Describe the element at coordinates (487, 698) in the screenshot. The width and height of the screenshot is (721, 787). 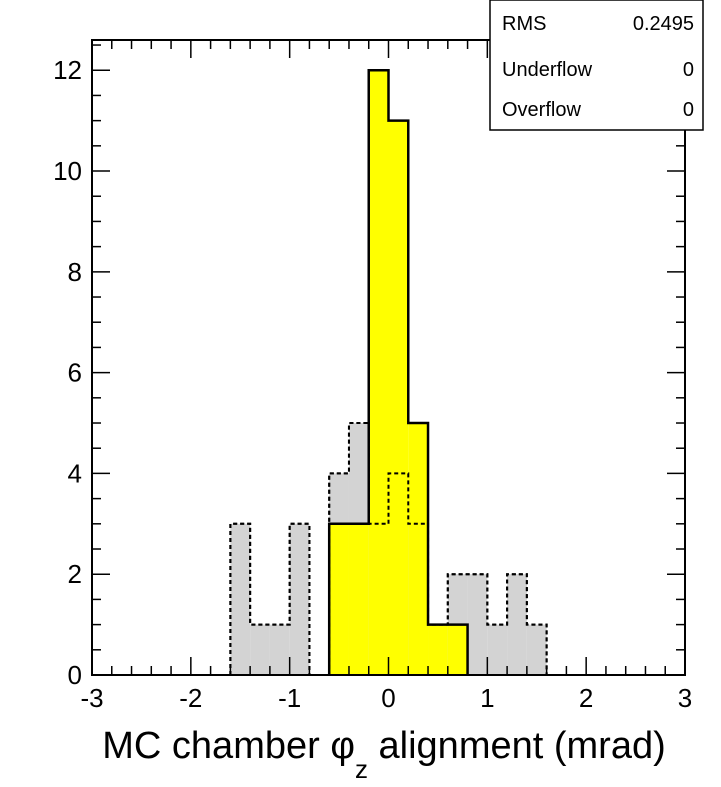
I see `x-tick-label: 1` at that location.